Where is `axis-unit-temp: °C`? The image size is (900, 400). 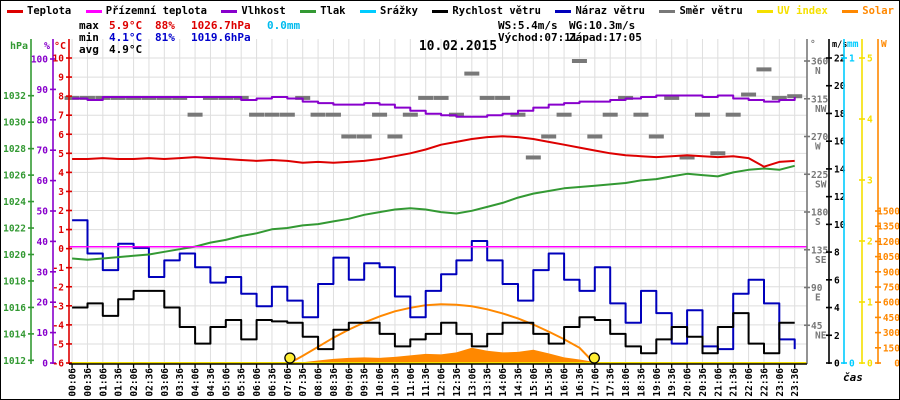
axis-unit-temp: °C is located at coordinates (60, 46).